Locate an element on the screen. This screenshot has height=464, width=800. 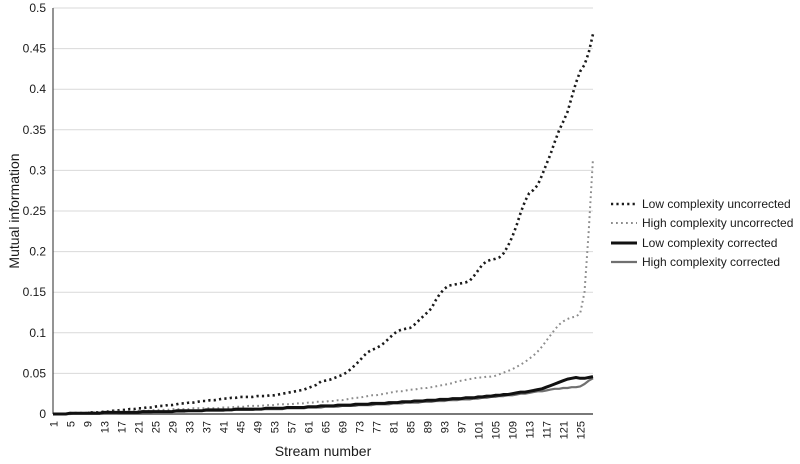
y-axis-title: Mutual information is located at coordinates (14, 211).